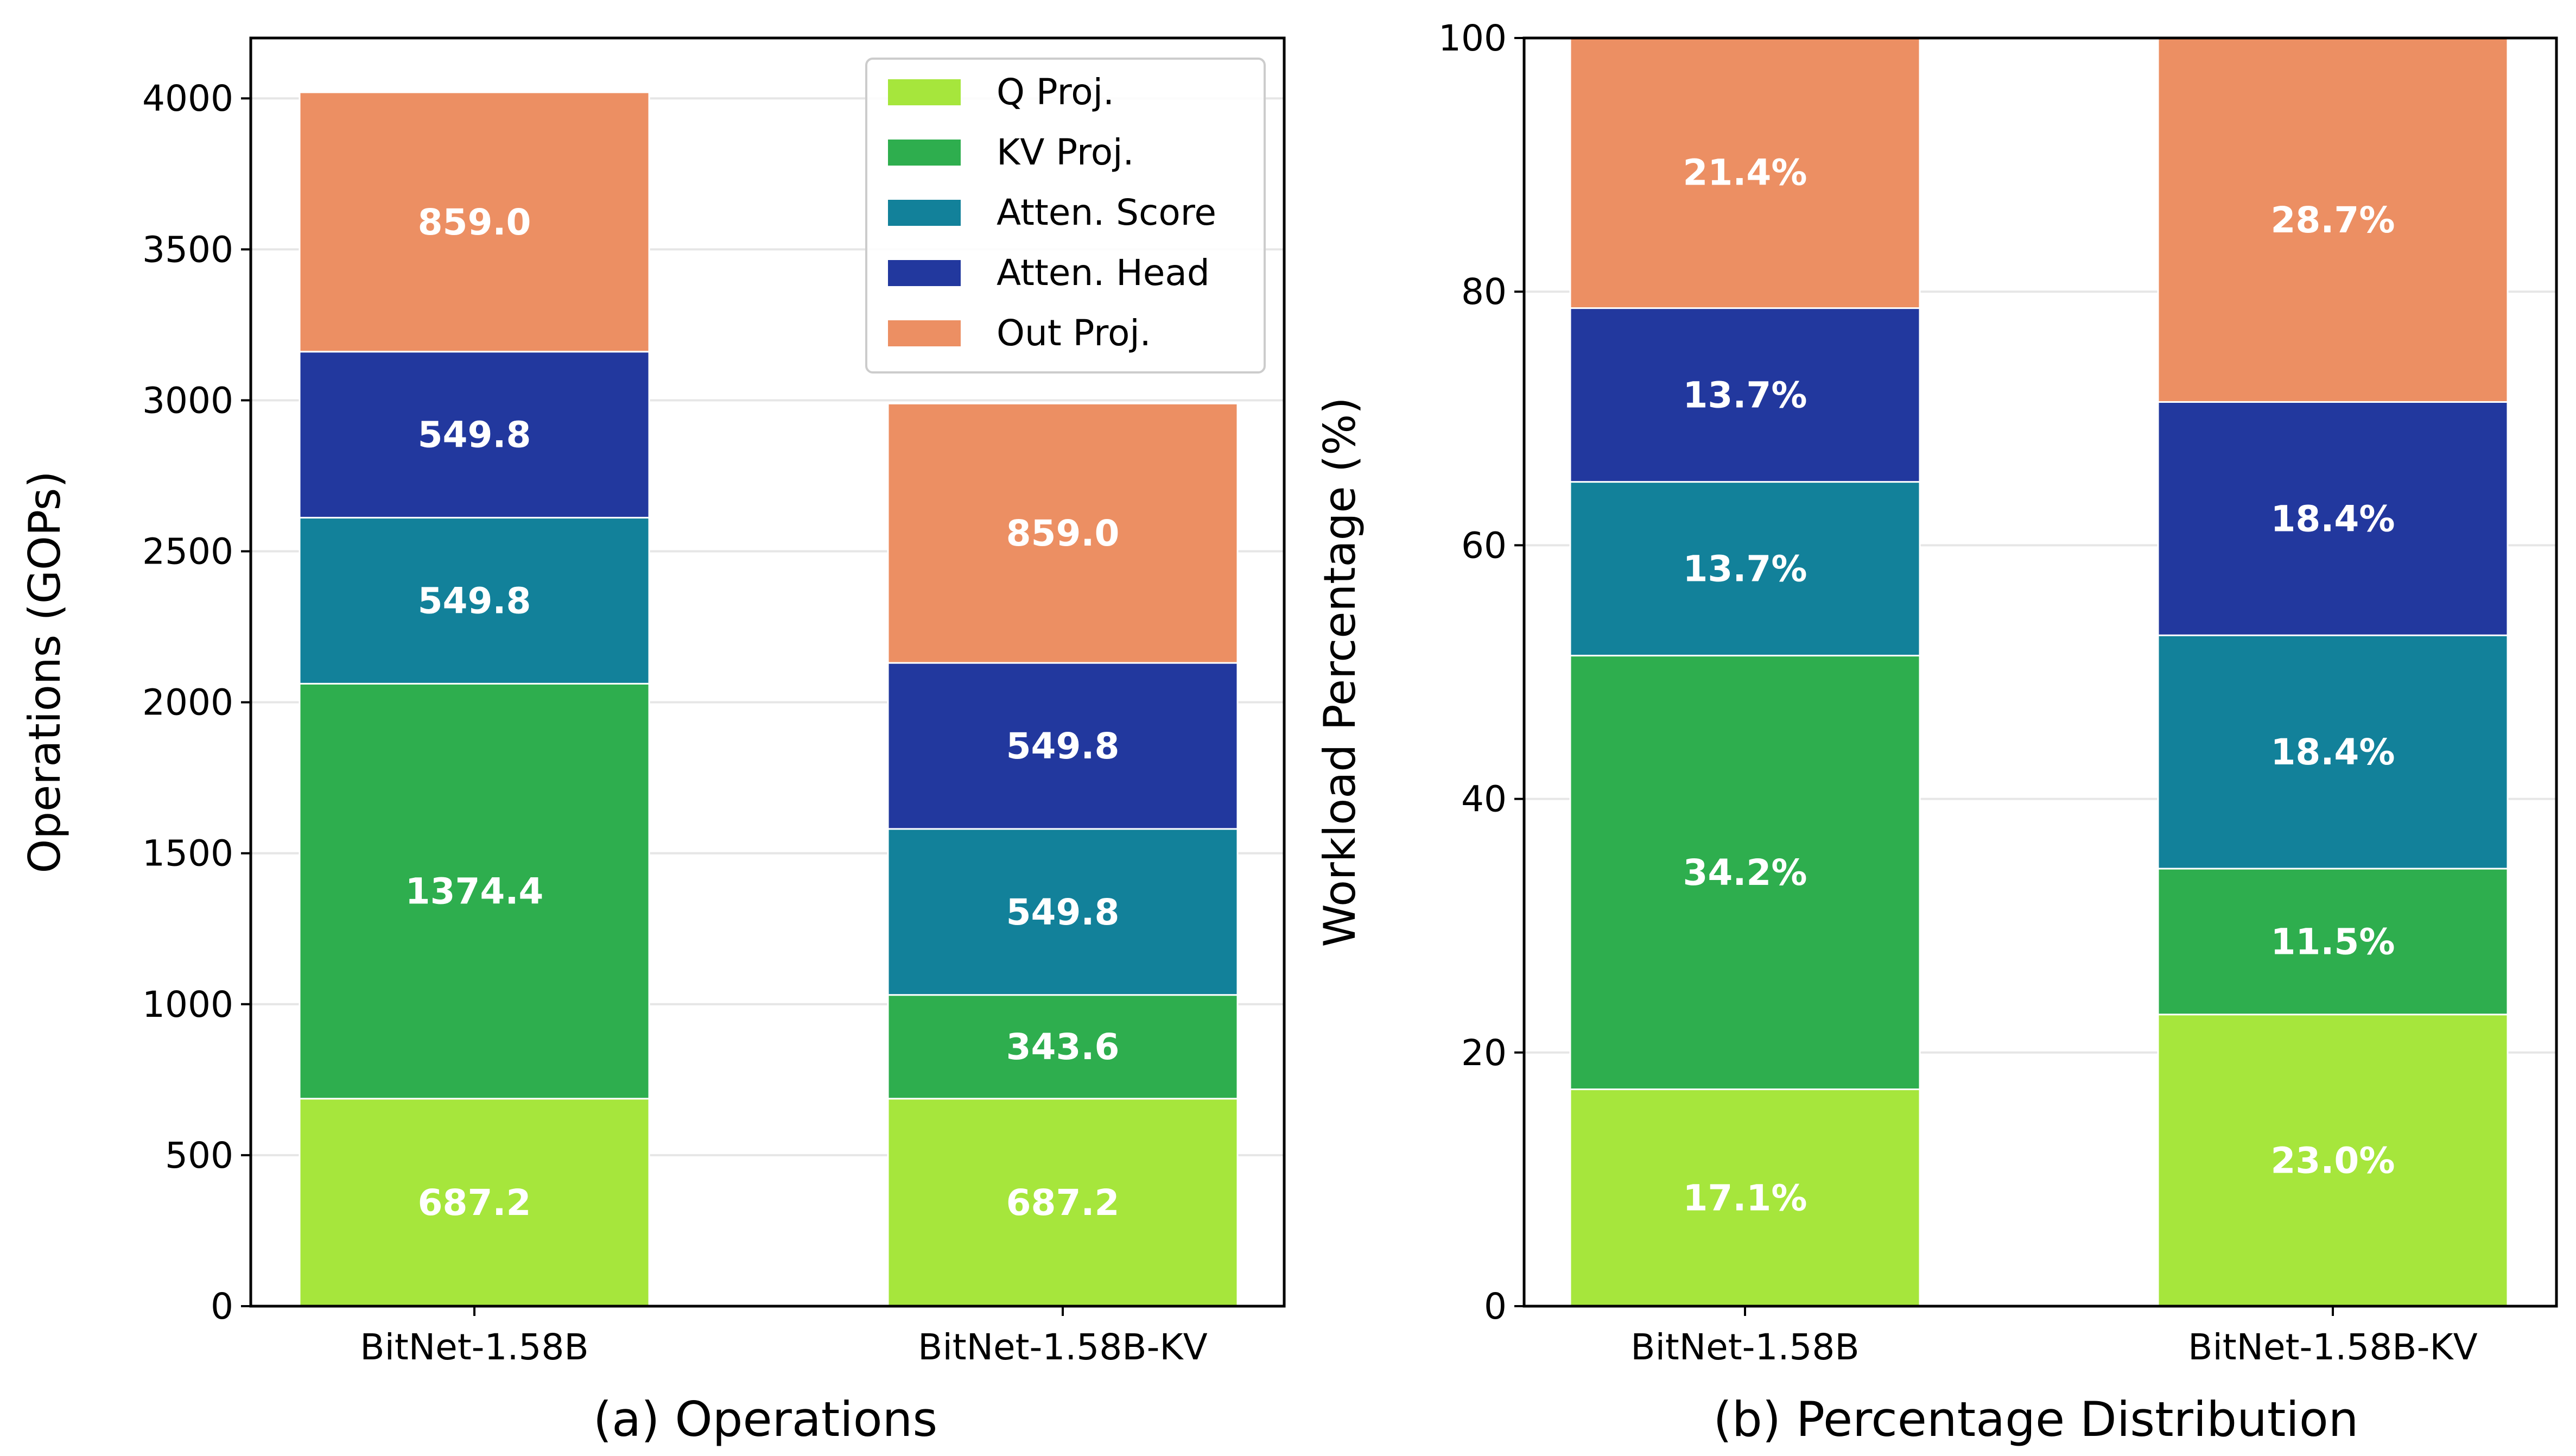 The width and height of the screenshot is (2576, 1456). What do you see at coordinates (222, 1306) in the screenshot?
I see `y-tick-label-a-0: 0` at bounding box center [222, 1306].